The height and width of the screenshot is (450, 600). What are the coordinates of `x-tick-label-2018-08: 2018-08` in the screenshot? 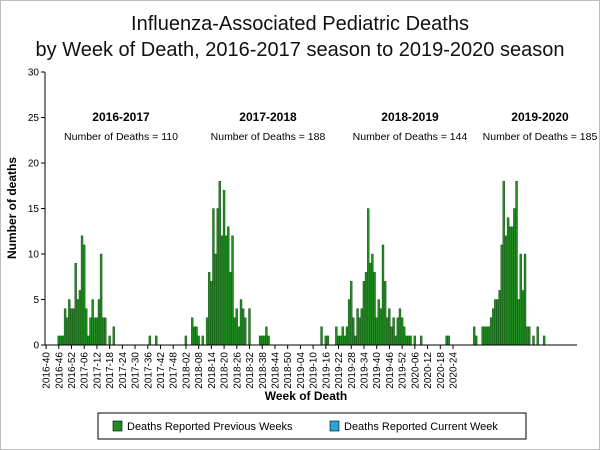 It's located at (199, 370).